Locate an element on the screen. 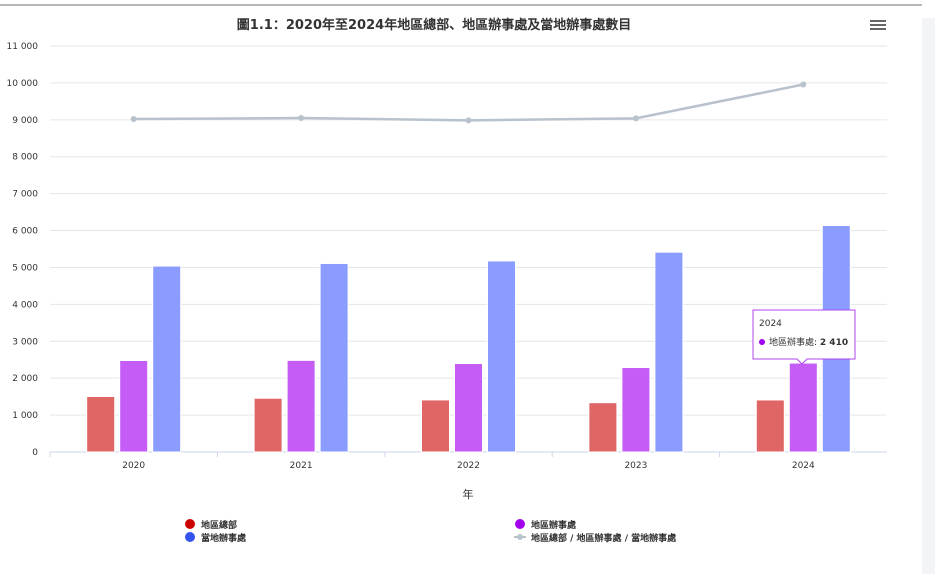  tooltip-box is located at coordinates (804, 337).